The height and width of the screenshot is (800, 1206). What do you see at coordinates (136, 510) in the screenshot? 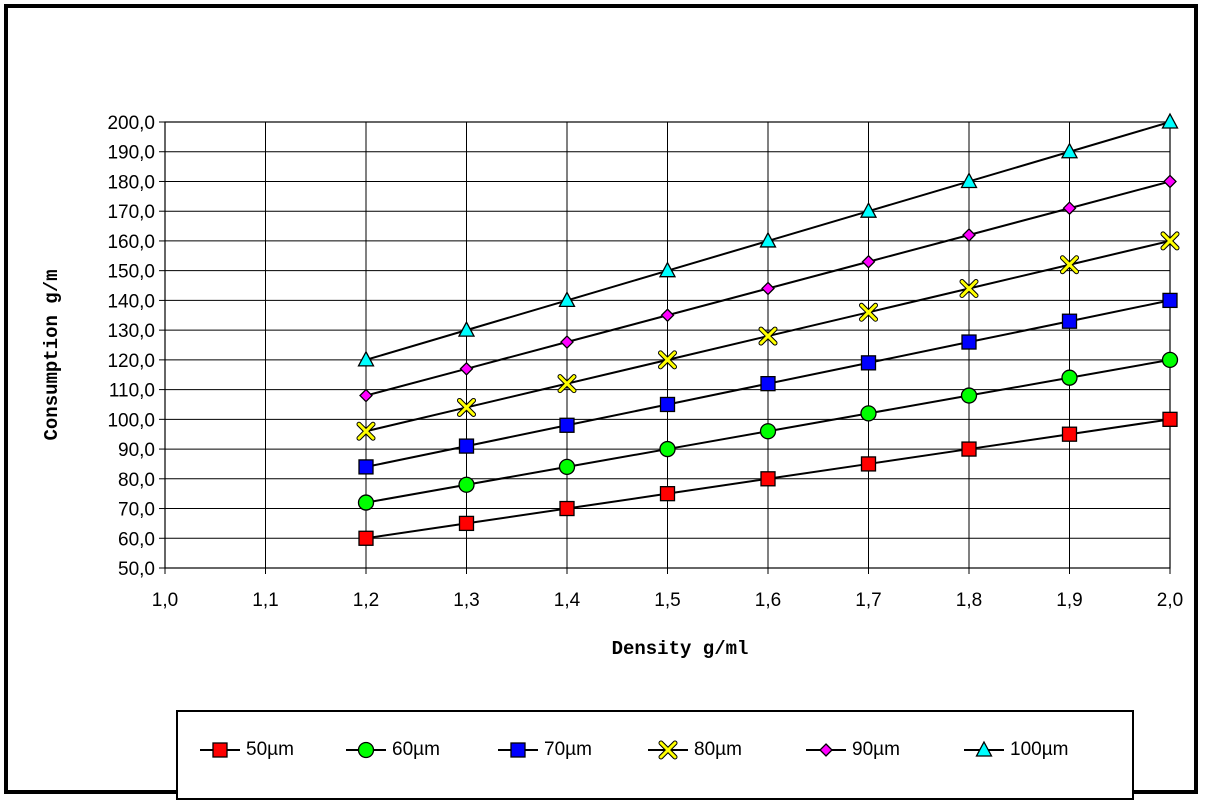
I see `y-tick-label: 70,0` at bounding box center [136, 510].